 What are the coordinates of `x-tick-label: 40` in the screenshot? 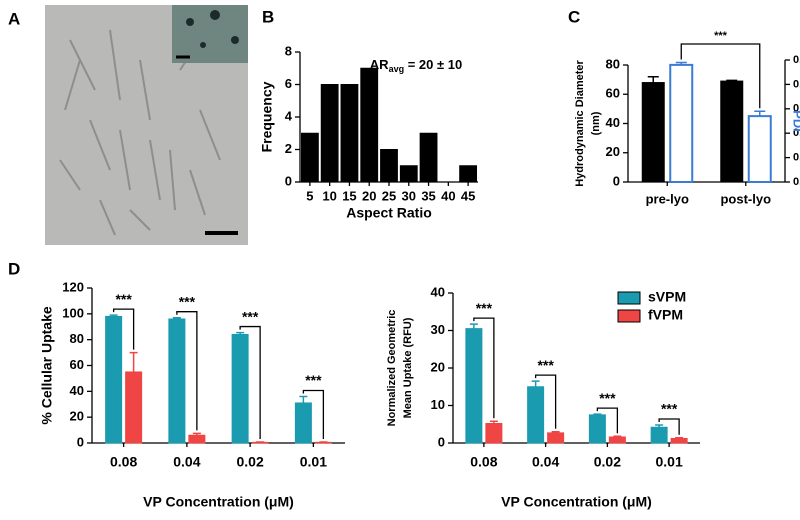 It's located at (448, 195).